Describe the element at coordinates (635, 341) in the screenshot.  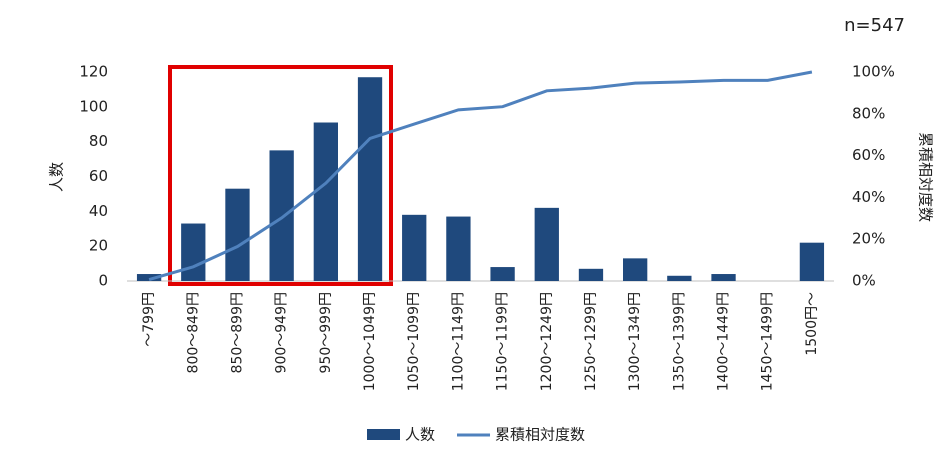
I see `x-tick-label: 1300～1349円` at that location.